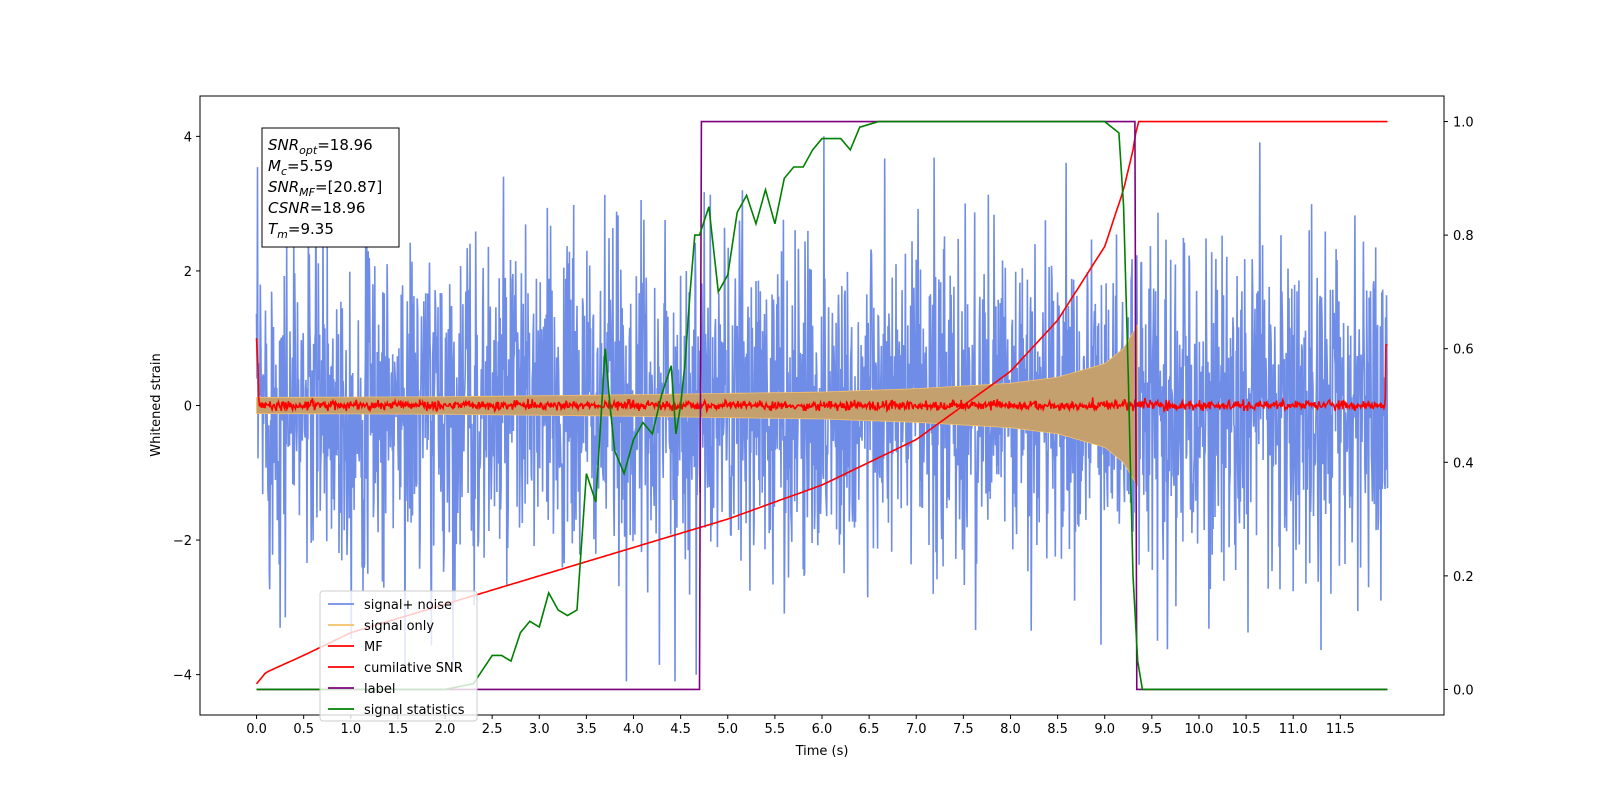 Image resolution: width=1600 pixels, height=800 pixels. I want to click on annotation-line: SNRopt=18.96, so click(320, 146).